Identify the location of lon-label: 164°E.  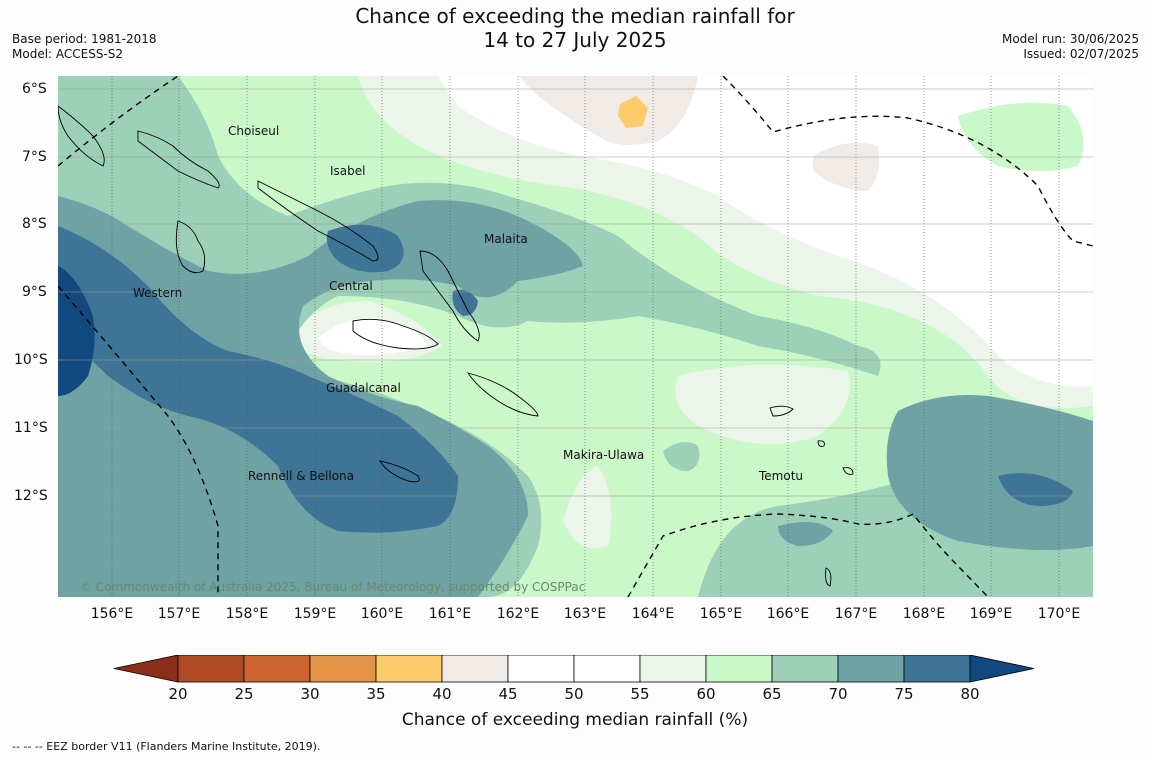
(653, 614).